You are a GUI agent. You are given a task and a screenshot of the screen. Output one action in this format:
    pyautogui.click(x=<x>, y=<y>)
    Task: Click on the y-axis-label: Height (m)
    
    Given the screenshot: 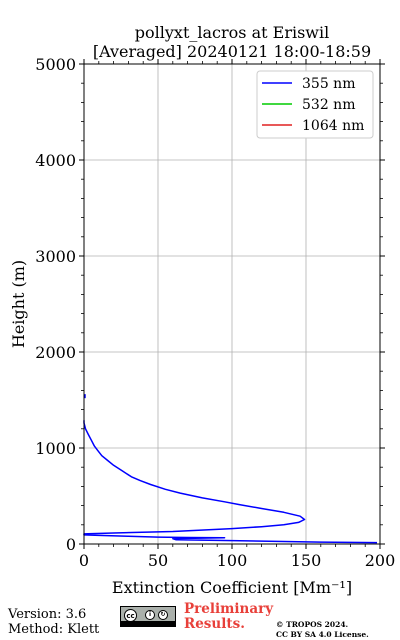 What is the action you would take?
    pyautogui.click(x=18, y=304)
    